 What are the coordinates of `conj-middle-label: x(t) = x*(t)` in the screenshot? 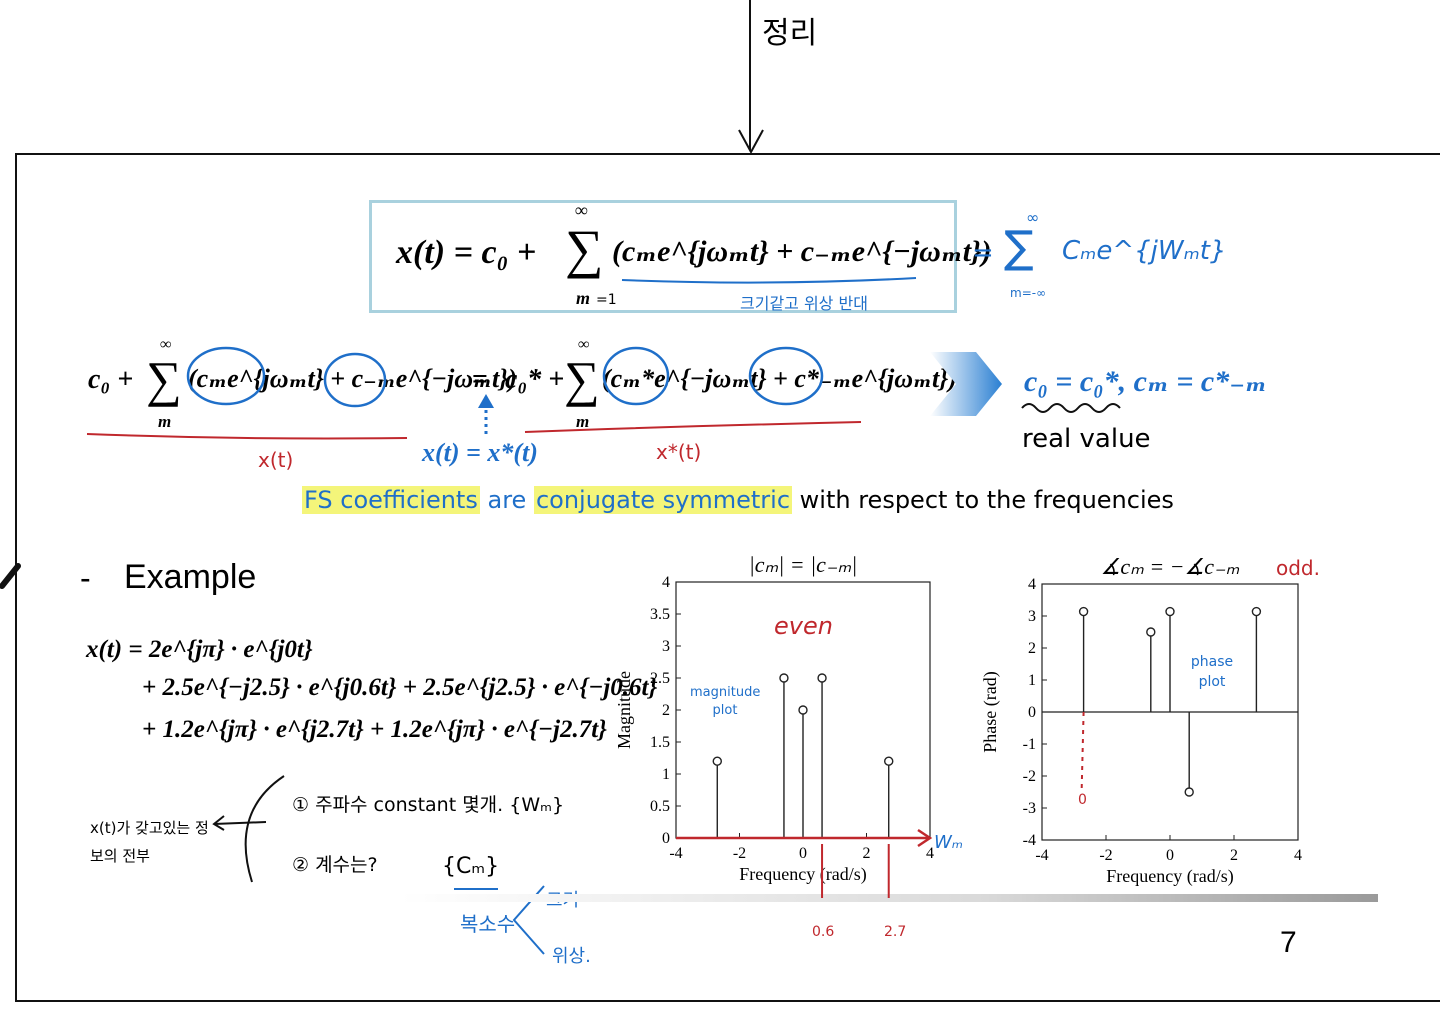 It's located at (480, 452).